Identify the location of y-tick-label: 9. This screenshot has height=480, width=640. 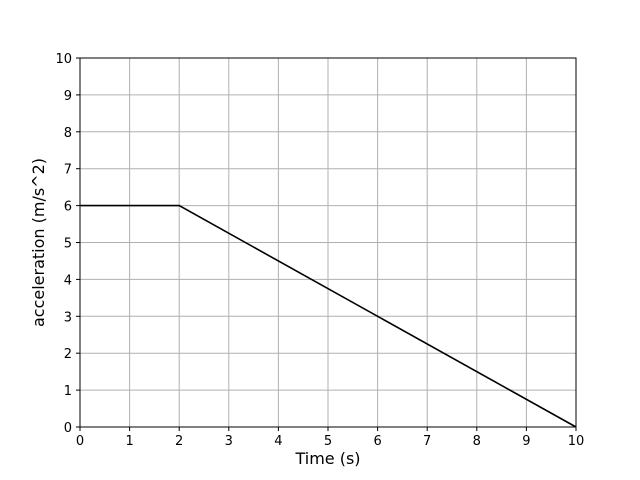
(68, 96).